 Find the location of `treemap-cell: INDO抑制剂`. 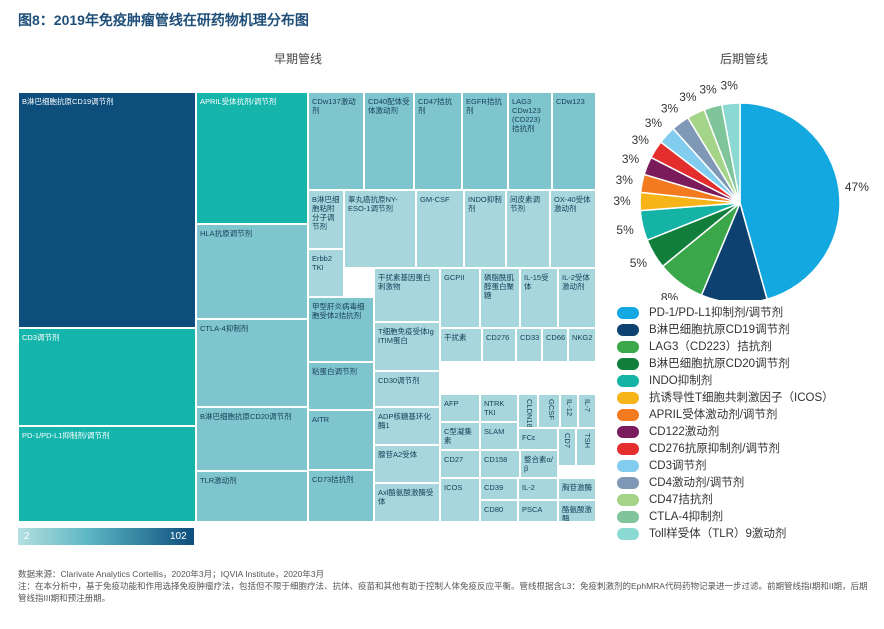

treemap-cell: INDO抑制剂 is located at coordinates (485, 229).